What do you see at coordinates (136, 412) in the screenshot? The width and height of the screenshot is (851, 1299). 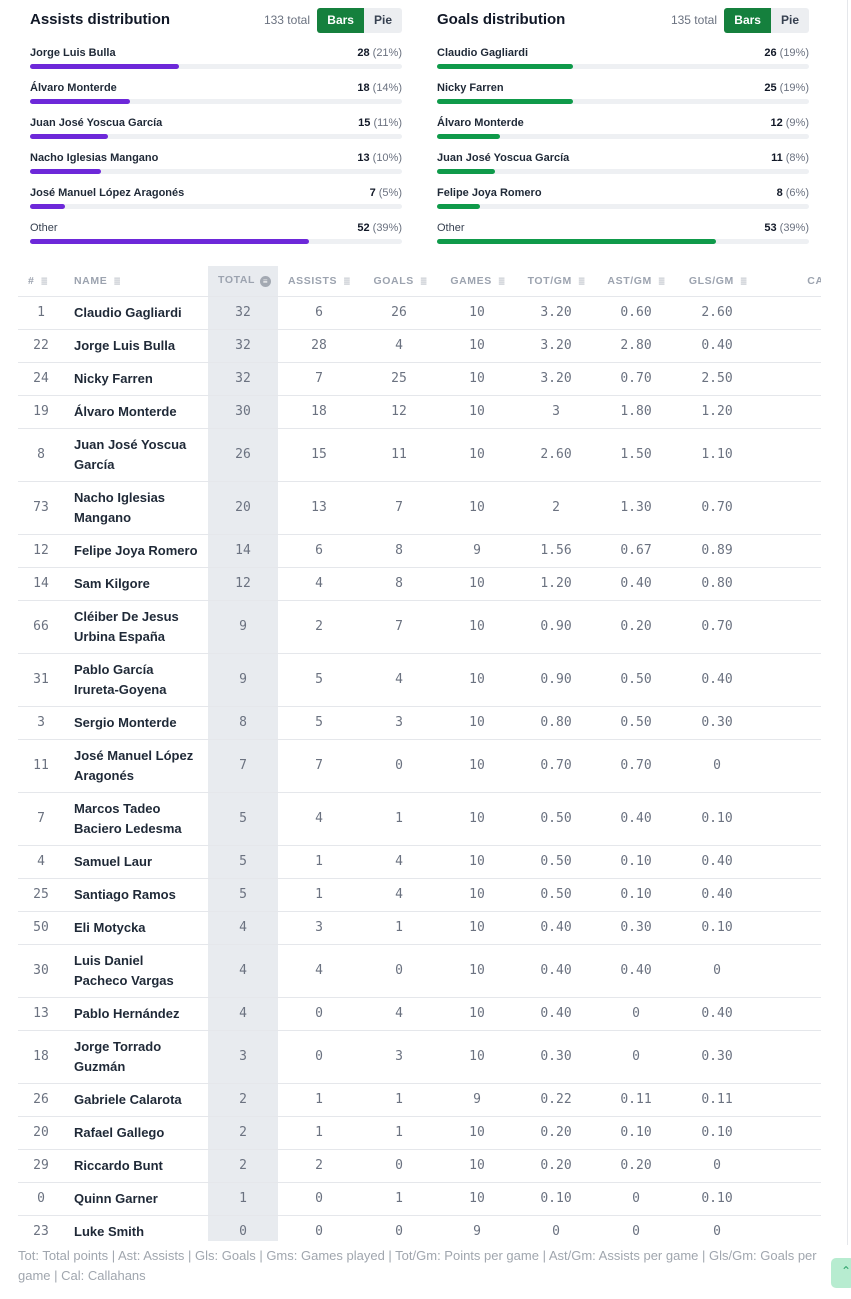 I see `cell-name: Álvaro Monterde` at bounding box center [136, 412].